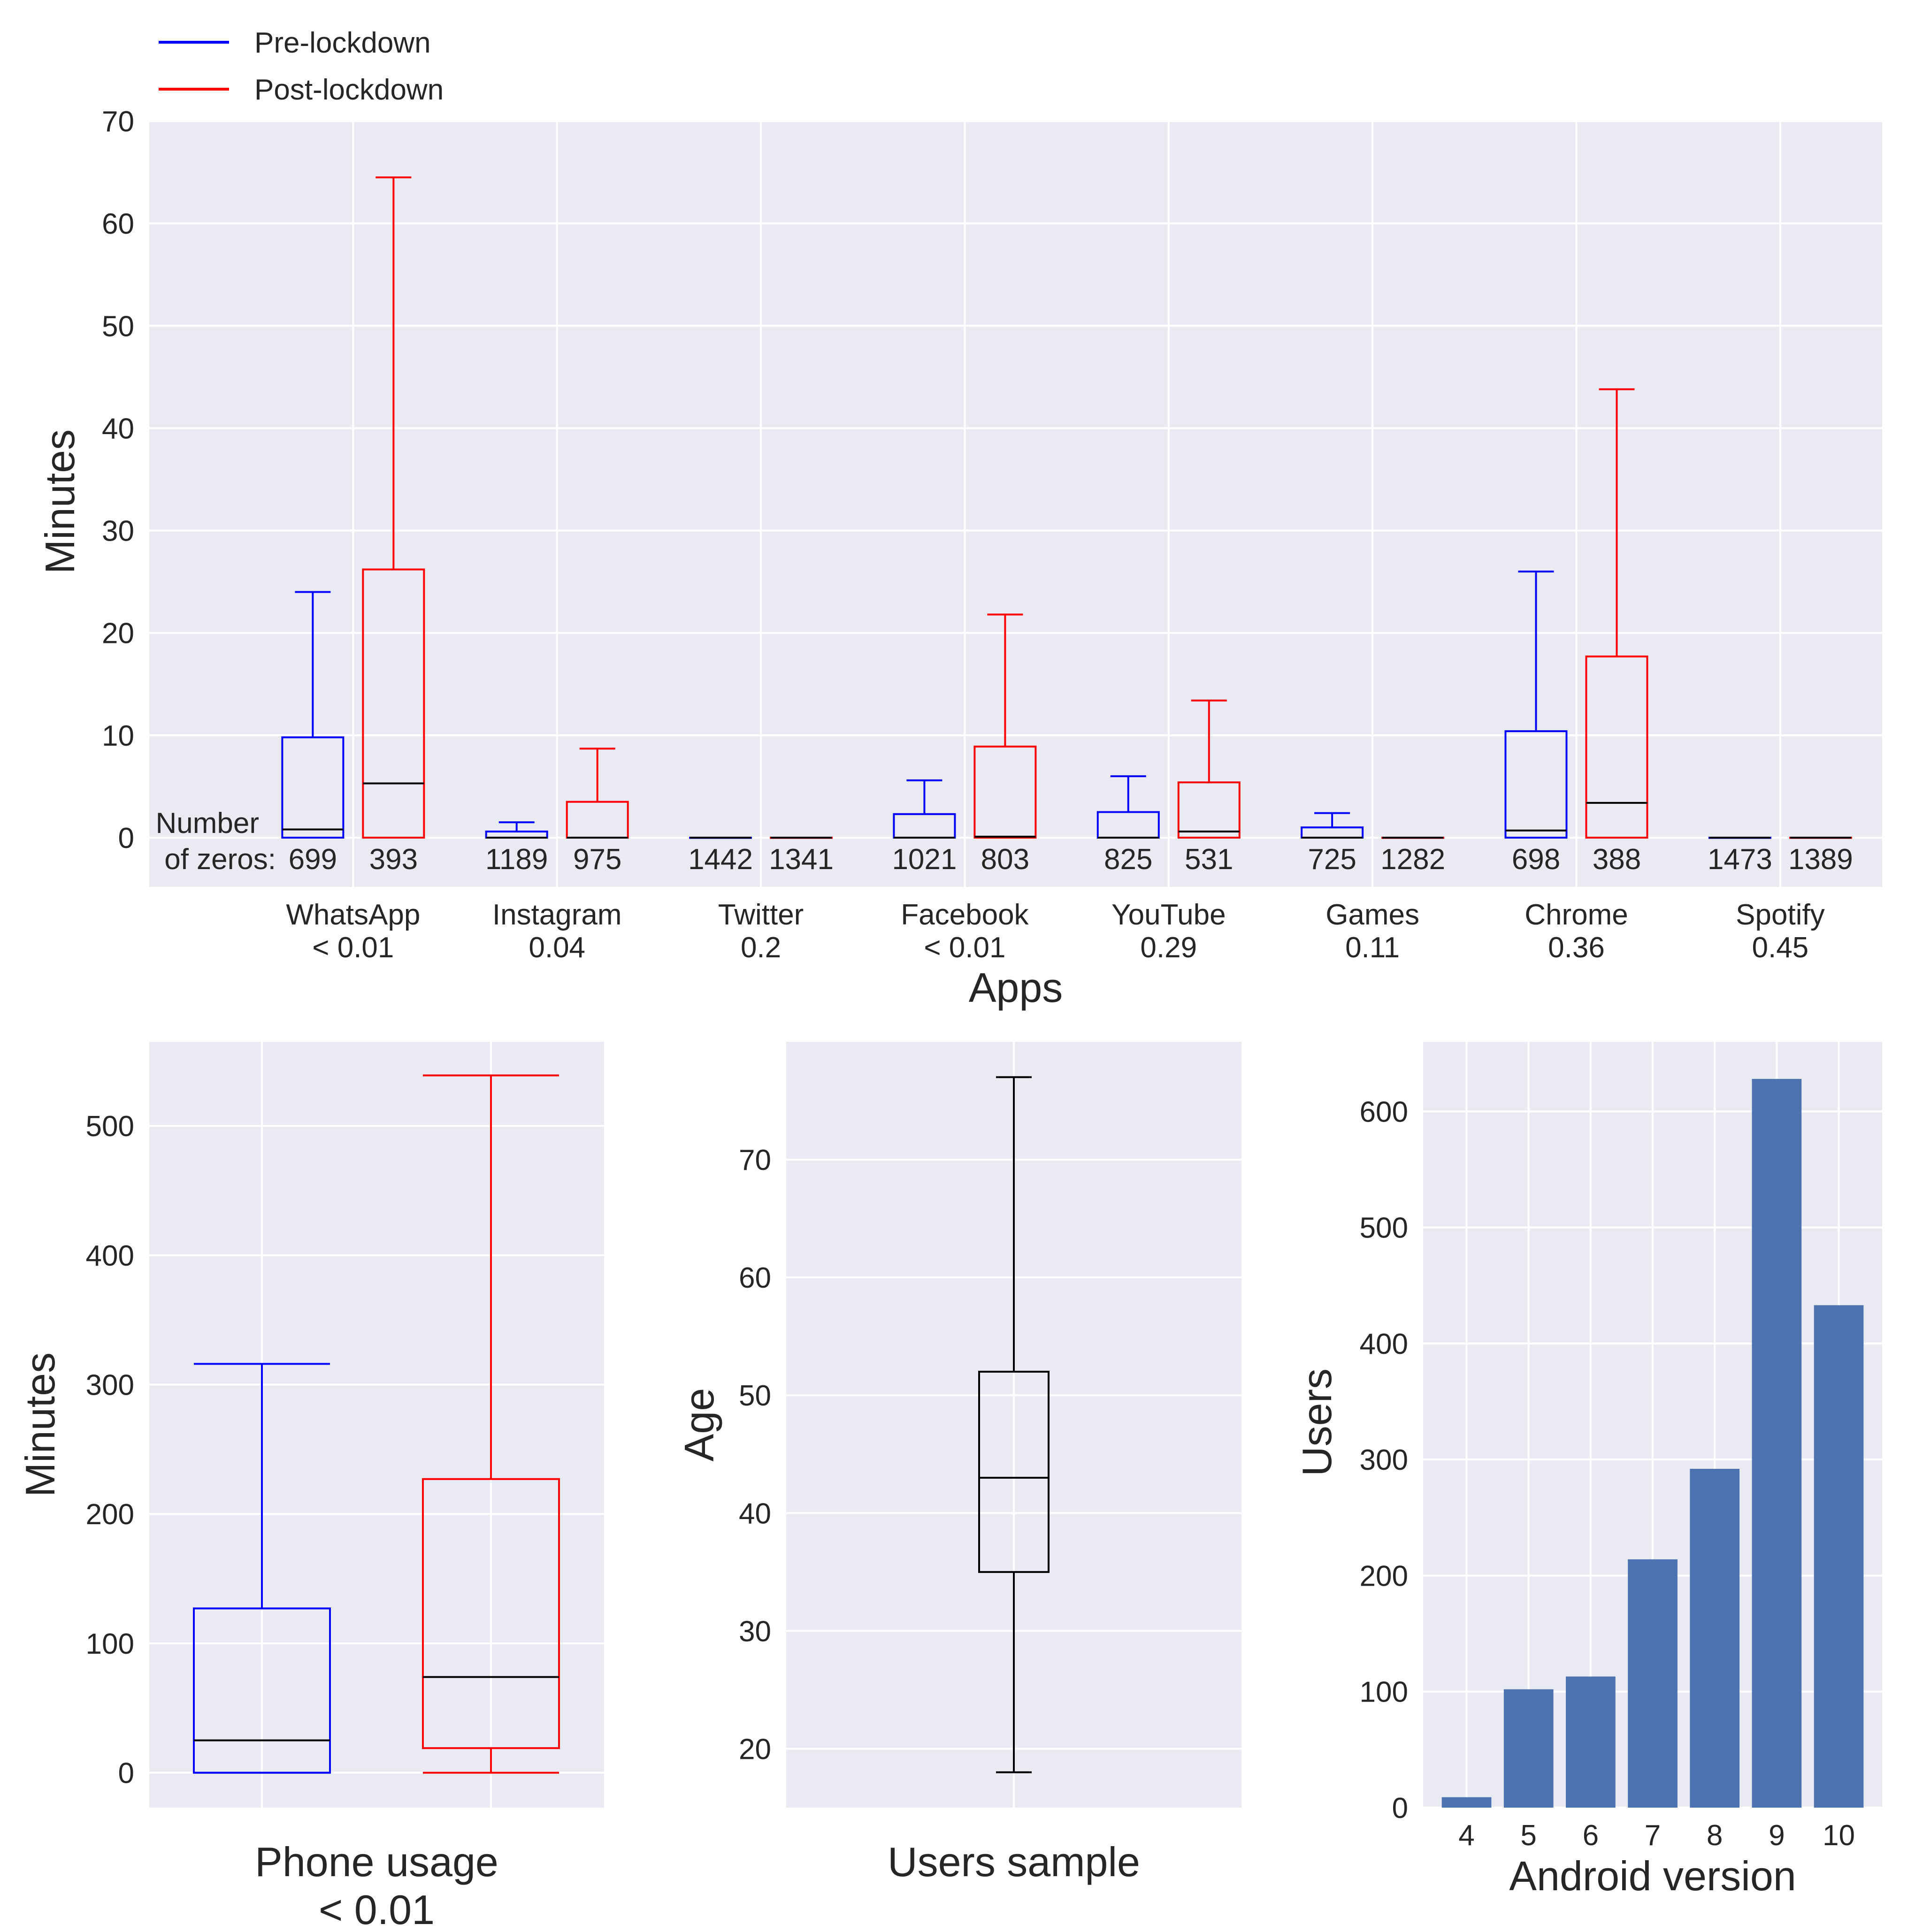  I want to click on android-y-tick-label: 300, so click(1384, 1460).